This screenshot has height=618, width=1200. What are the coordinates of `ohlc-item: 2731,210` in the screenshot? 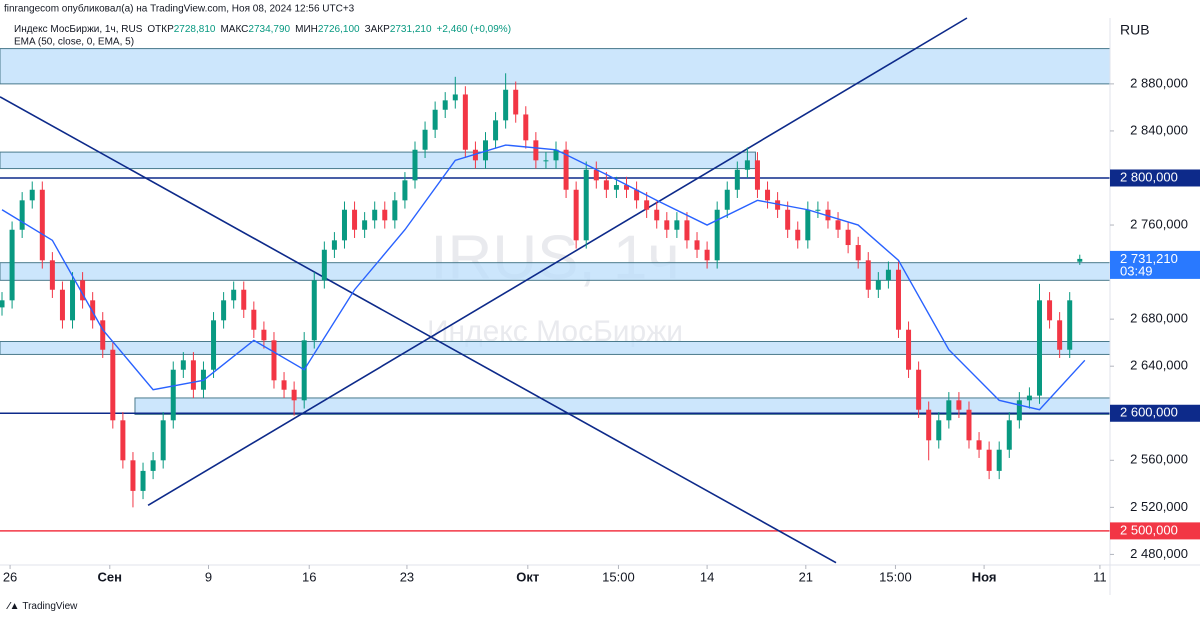 It's located at (411, 29).